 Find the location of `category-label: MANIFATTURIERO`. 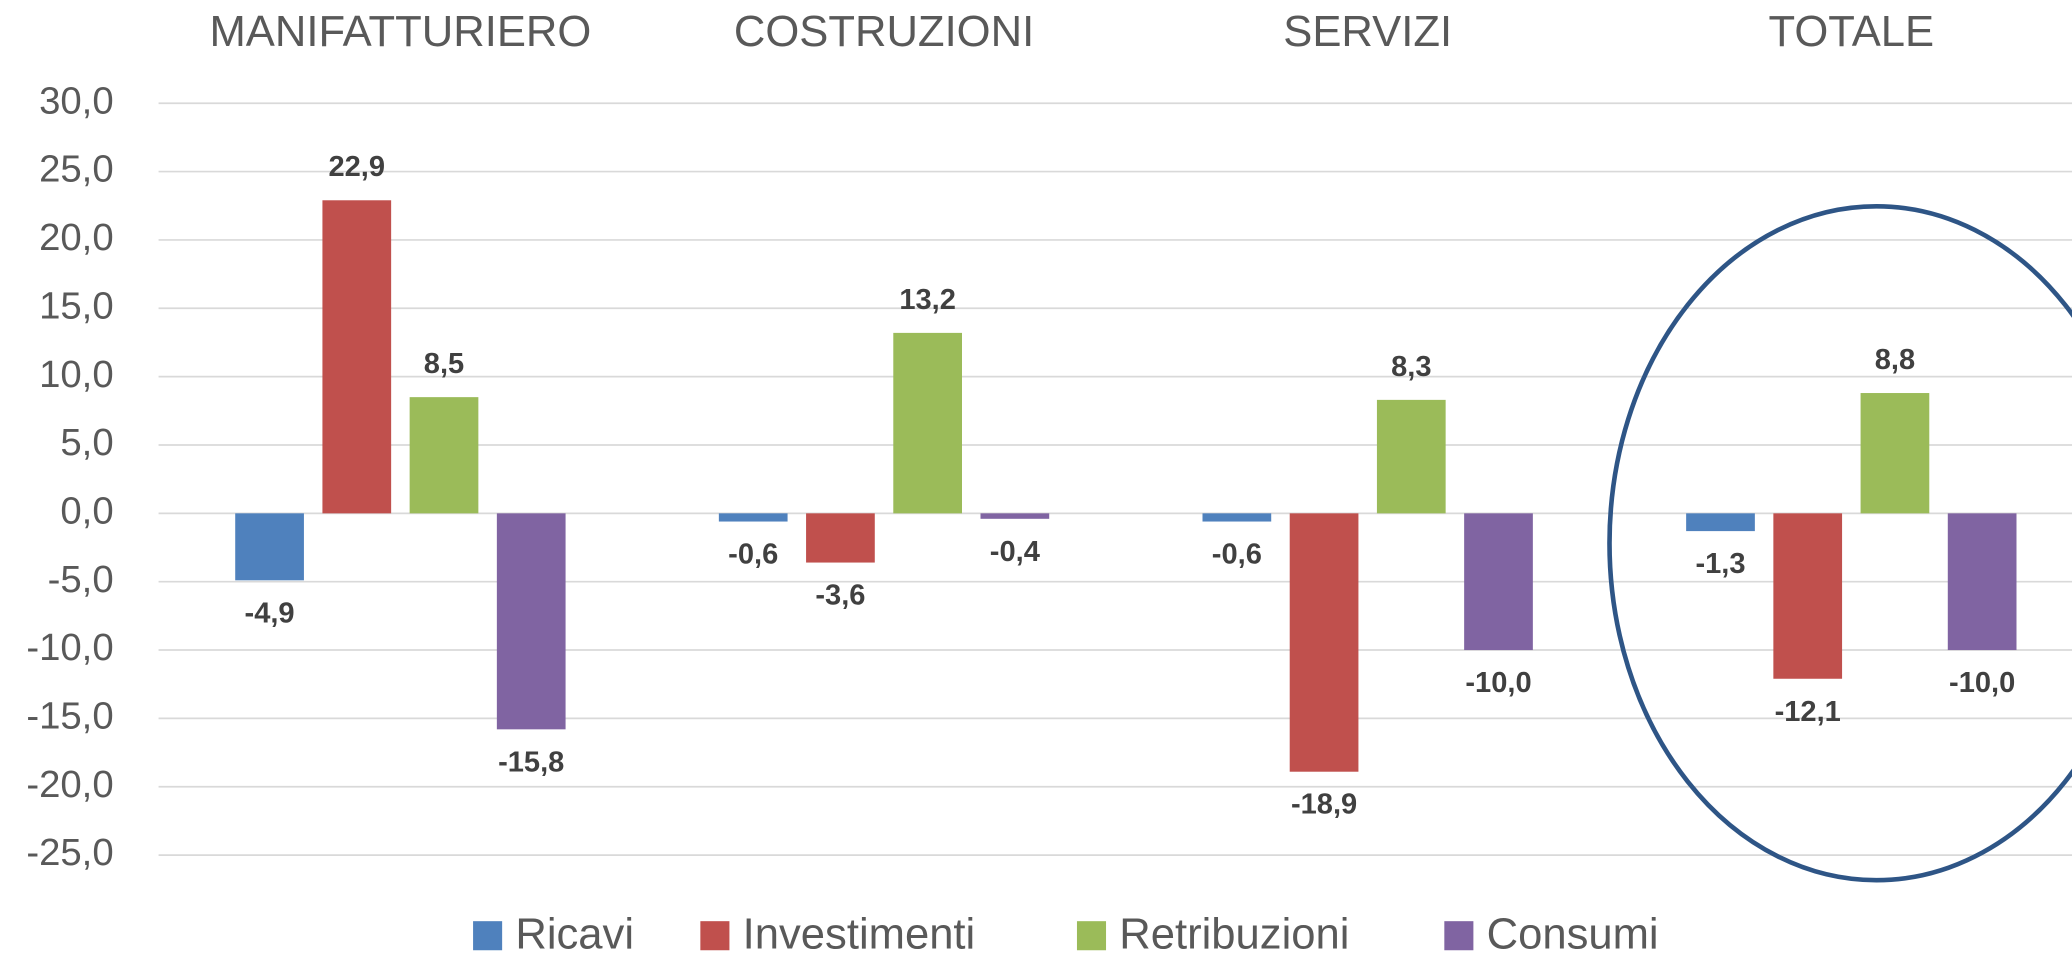

category-label: MANIFATTURIERO is located at coordinates (400, 32).